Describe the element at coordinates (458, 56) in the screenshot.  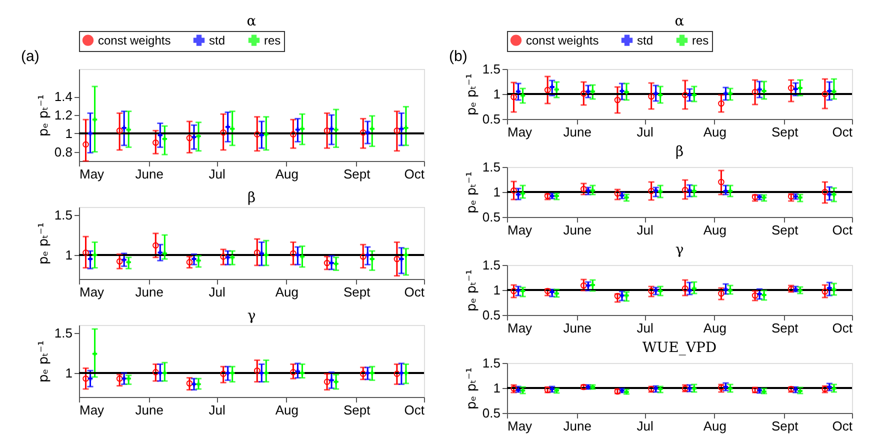
I see `text: (b)` at that location.